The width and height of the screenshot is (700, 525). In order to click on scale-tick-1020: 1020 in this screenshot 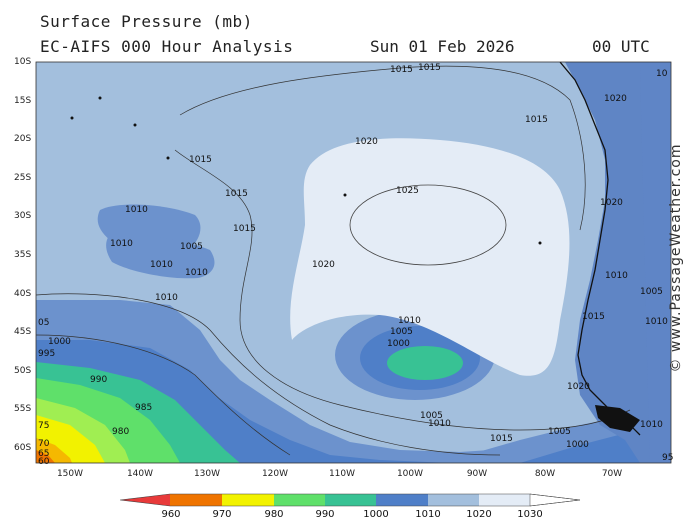, I will do `click(479, 514)`.